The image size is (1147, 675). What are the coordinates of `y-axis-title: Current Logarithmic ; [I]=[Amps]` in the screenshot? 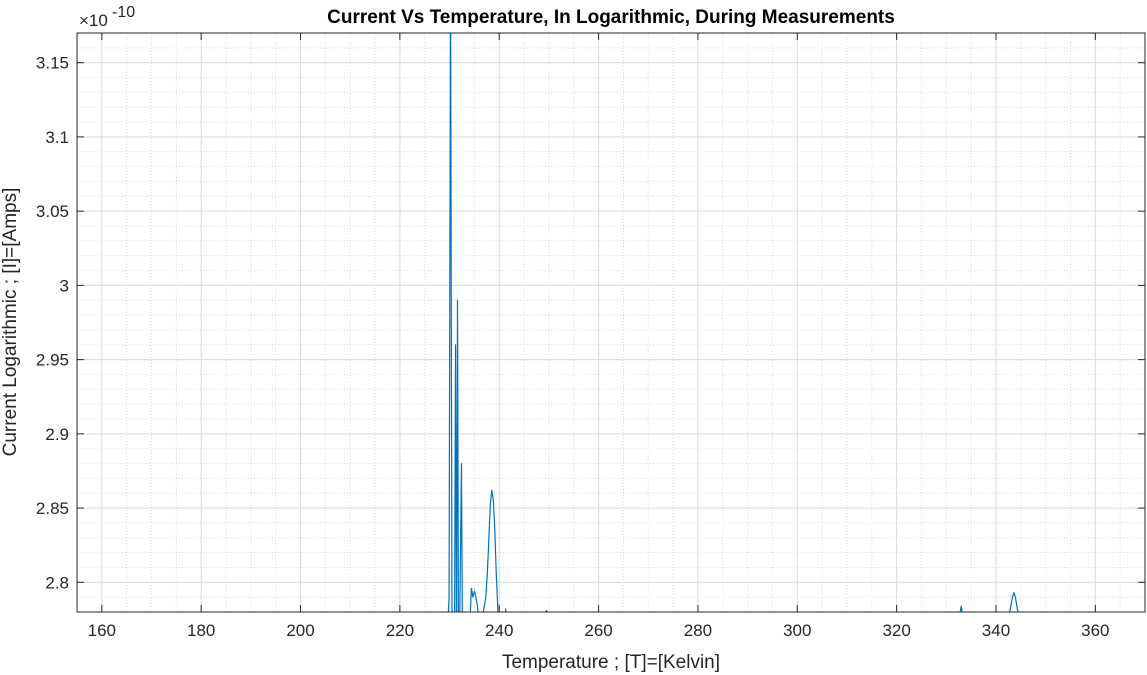 It's located at (10, 322).